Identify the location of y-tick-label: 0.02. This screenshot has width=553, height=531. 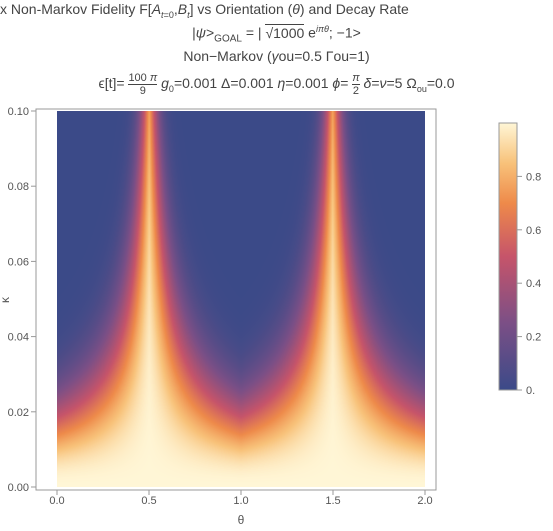
(18, 413).